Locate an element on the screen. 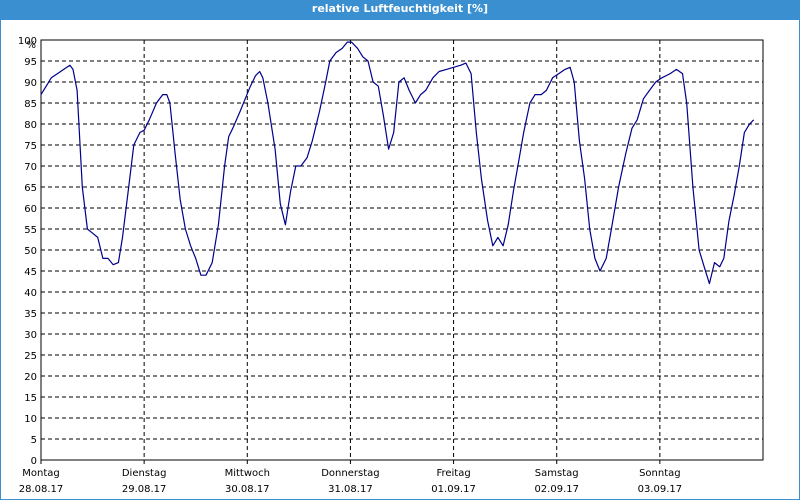 The height and width of the screenshot is (500, 800). x-tick-date: 02.09.17 is located at coordinates (556, 489).